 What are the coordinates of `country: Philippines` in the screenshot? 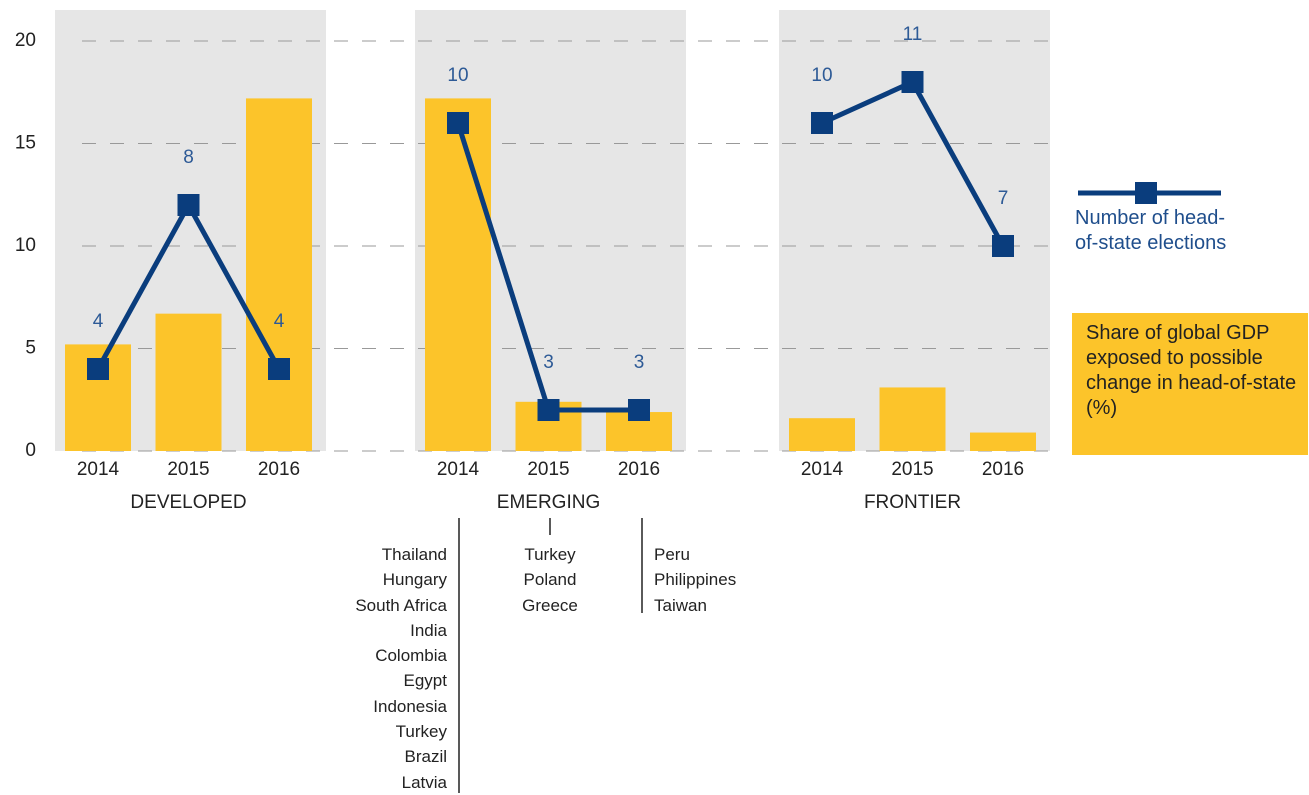 It's located at (695, 580).